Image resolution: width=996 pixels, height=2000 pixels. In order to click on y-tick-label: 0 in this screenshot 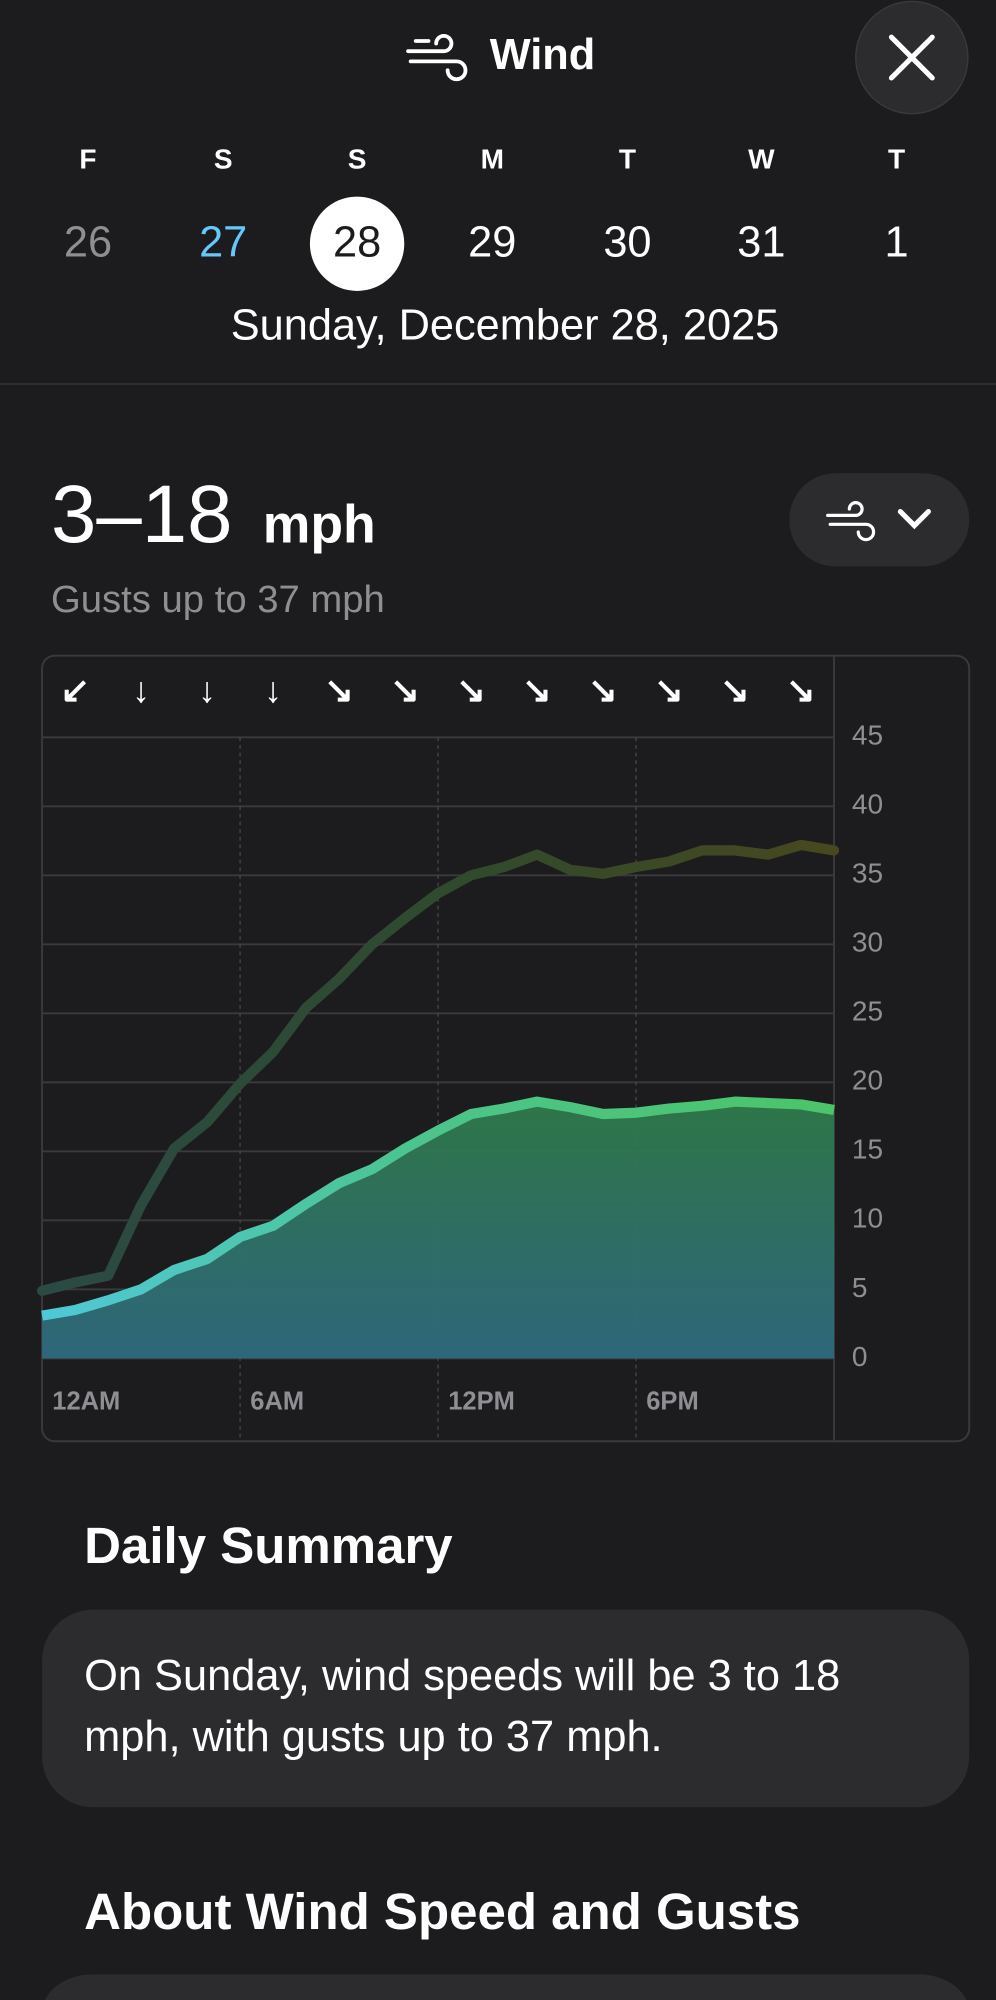, I will do `click(860, 1356)`.